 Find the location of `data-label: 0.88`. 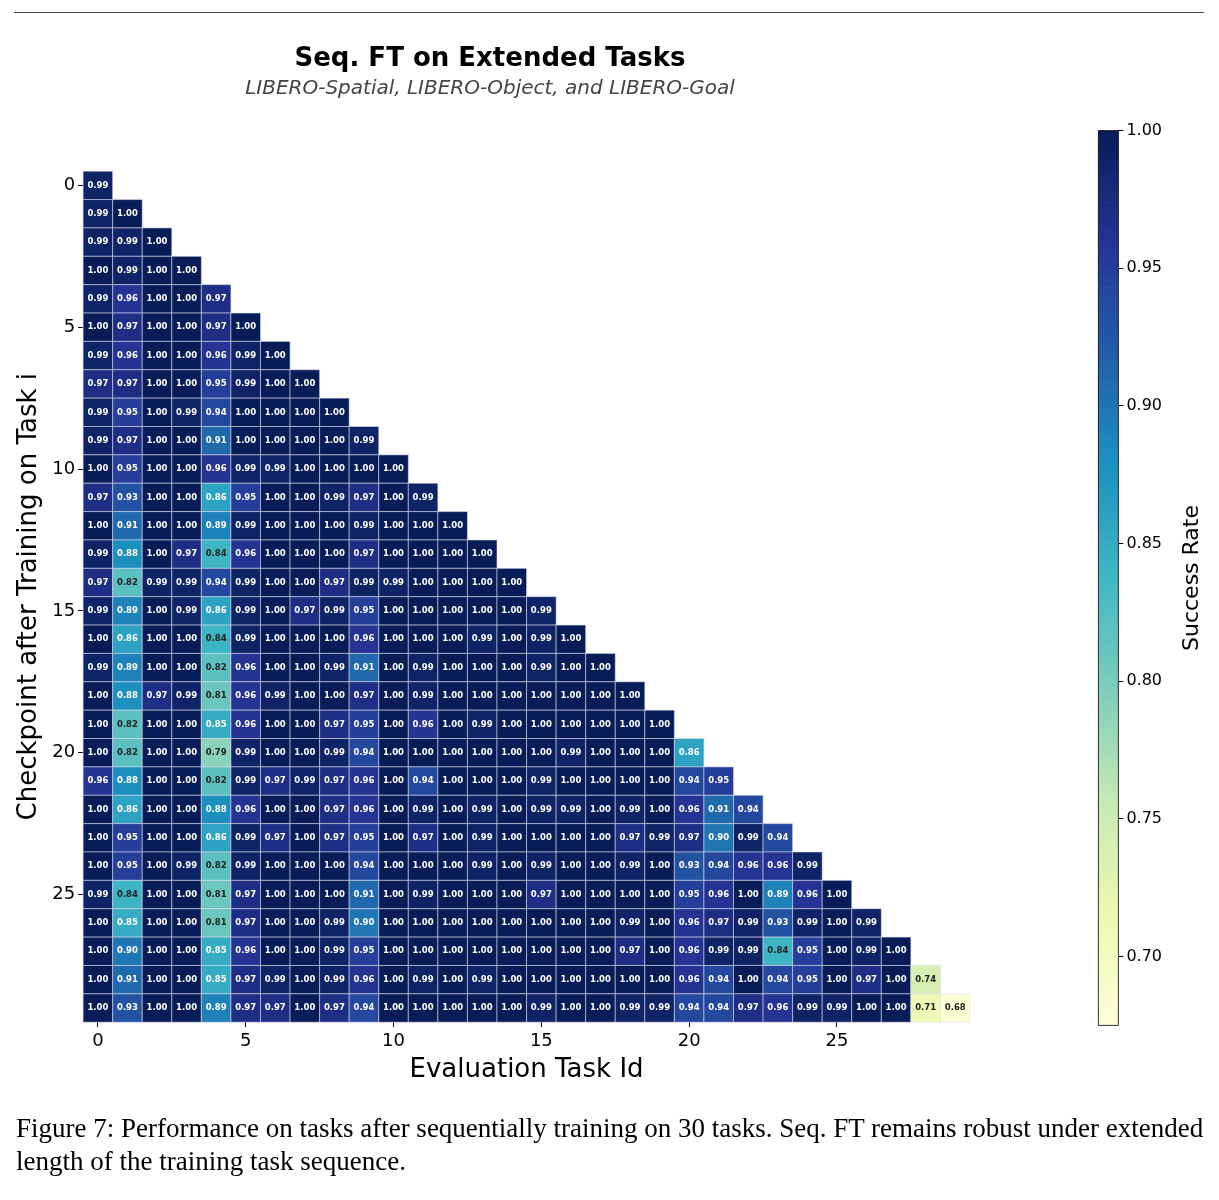

data-label: 0.88 is located at coordinates (127, 780).